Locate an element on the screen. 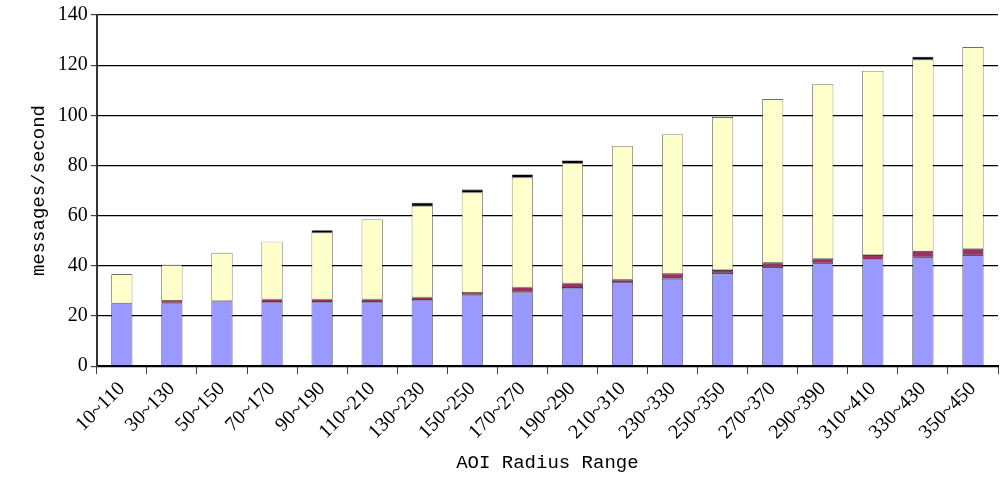 Image resolution: width=1002 pixels, height=478 pixels. y-tick-label: 100 is located at coordinates (72, 113).